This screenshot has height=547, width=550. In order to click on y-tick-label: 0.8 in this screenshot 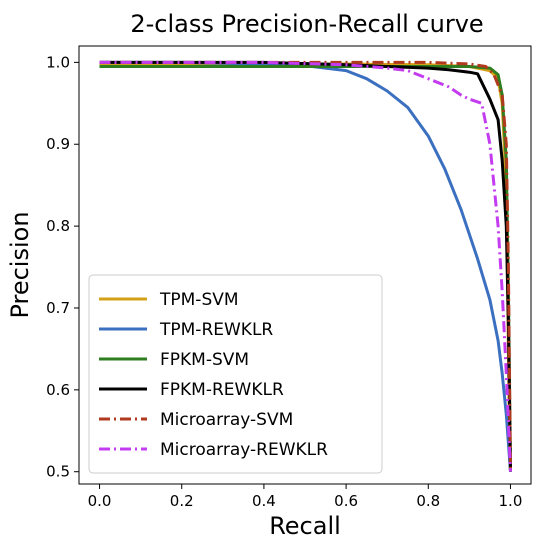, I will do `click(58, 226)`.